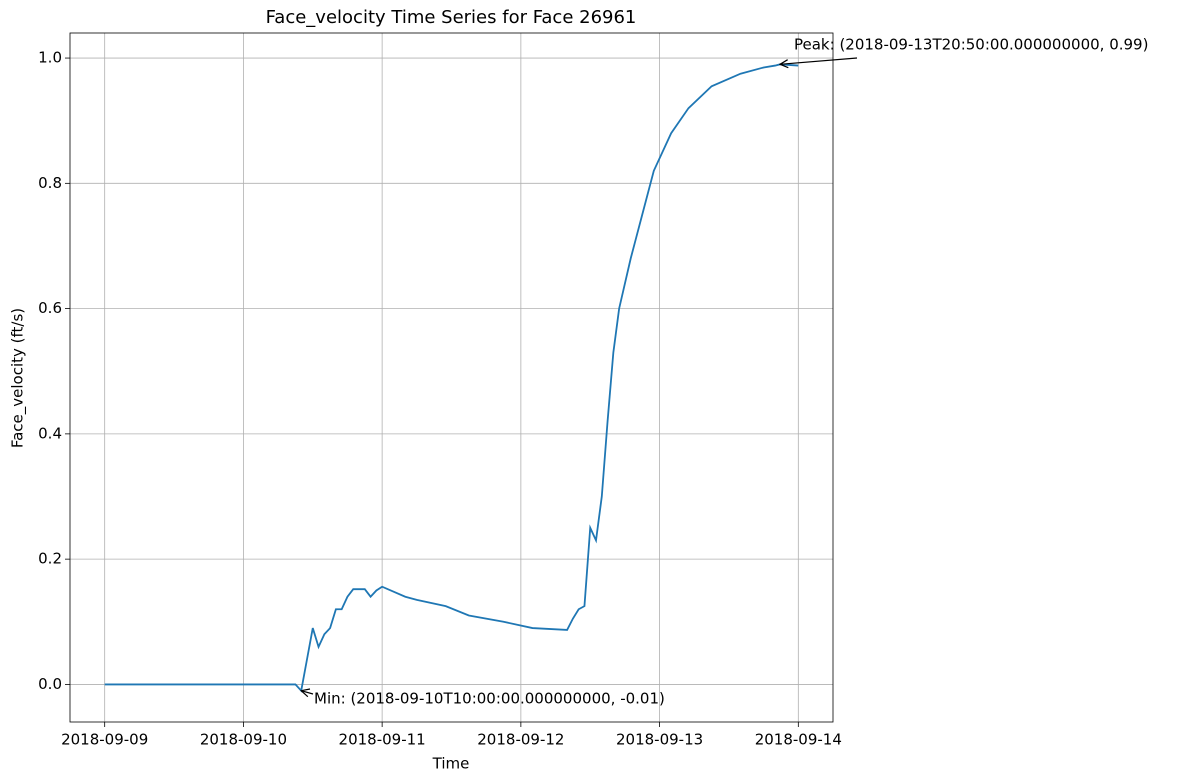 This screenshot has height=784, width=1195. Describe the element at coordinates (50, 58) in the screenshot. I see `y-tick-label: 1.0` at that location.